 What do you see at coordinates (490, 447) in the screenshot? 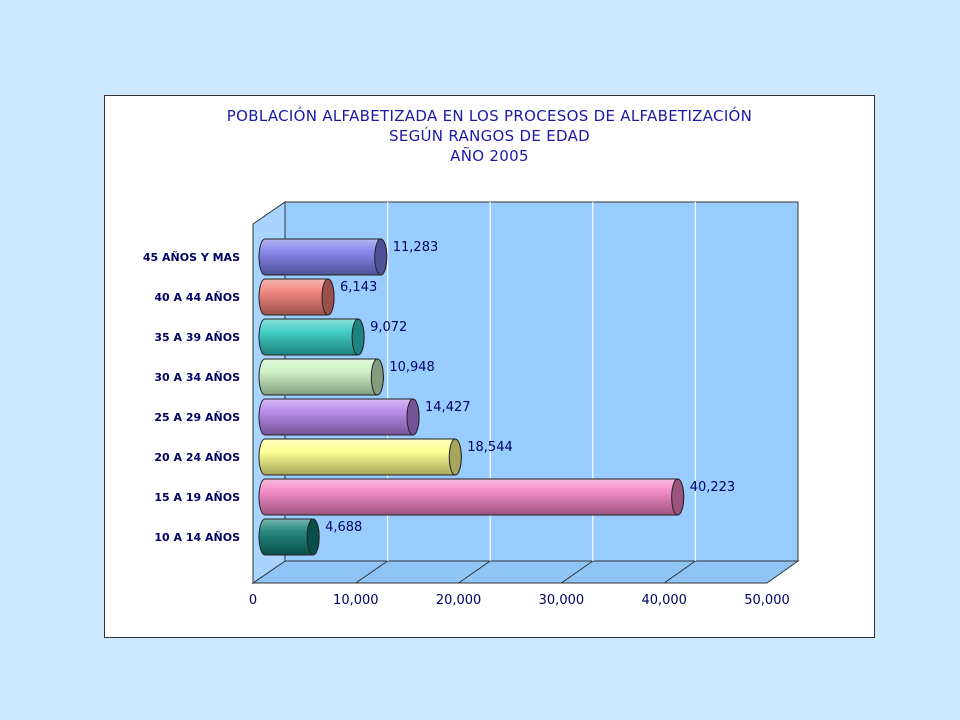
I see `data-label: 18,544` at bounding box center [490, 447].